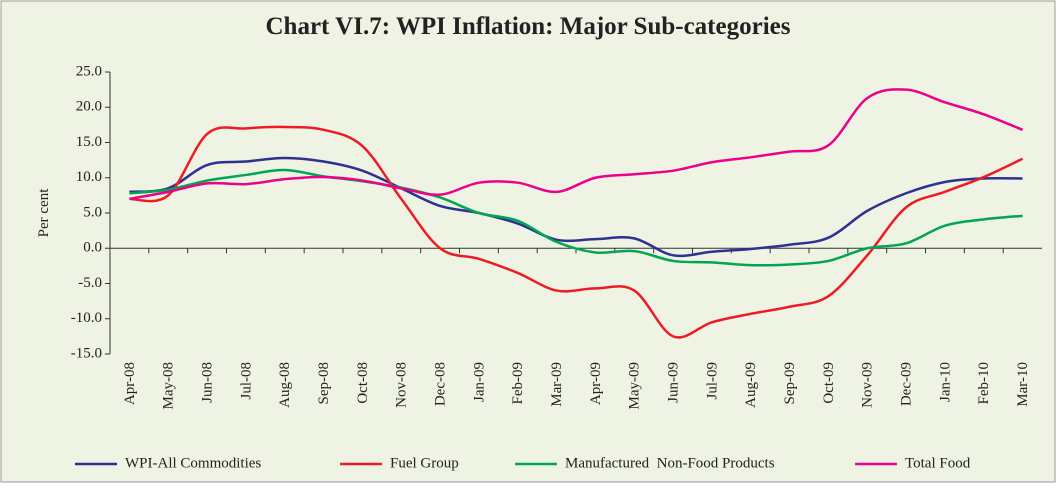 This screenshot has width=1056, height=488. I want to click on x-tick-label: Feb-09, so click(518, 383).